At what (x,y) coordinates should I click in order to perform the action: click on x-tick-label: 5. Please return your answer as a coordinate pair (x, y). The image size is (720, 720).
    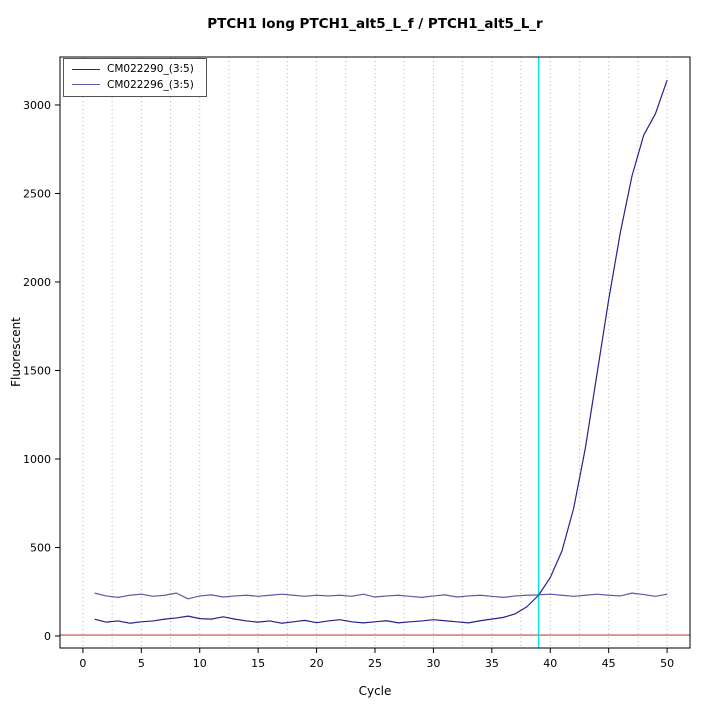
    Looking at the image, I should click on (141, 663).